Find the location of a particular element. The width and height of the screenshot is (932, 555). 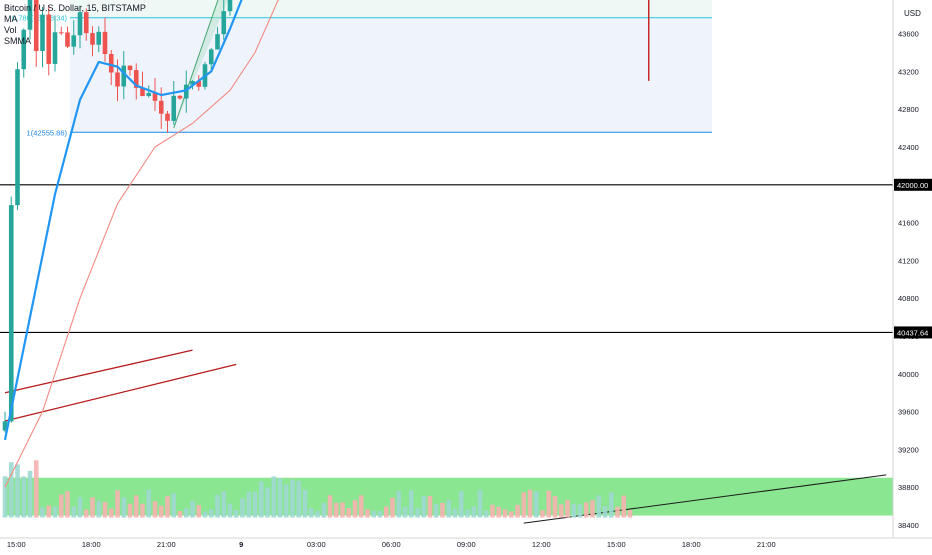

time-tick-label: 18:00 is located at coordinates (91, 544).